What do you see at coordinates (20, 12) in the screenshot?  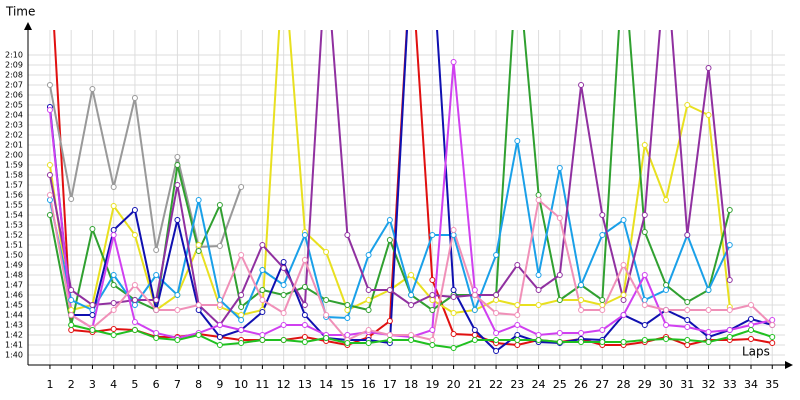 I see `y-axis-label: Time` at bounding box center [20, 12].